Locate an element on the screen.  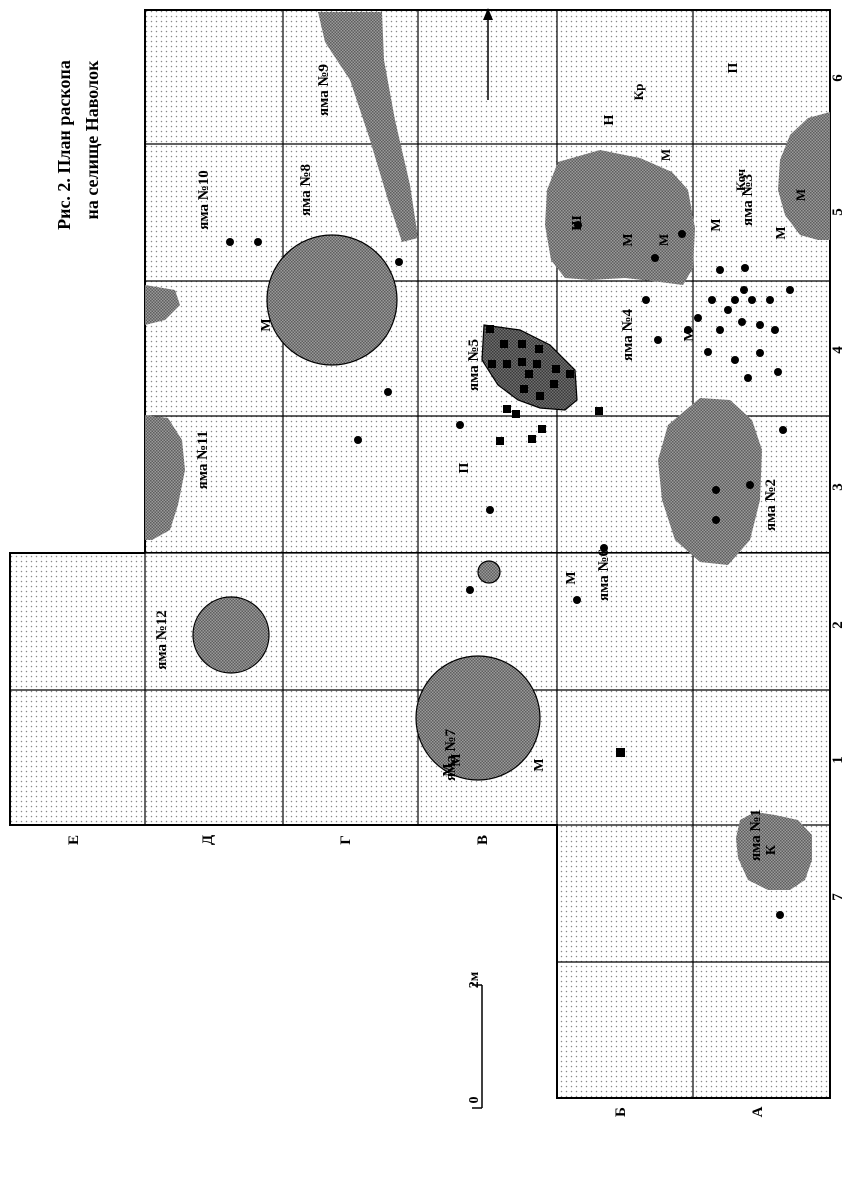
row-letter: А is located at coordinates (758, 1111).